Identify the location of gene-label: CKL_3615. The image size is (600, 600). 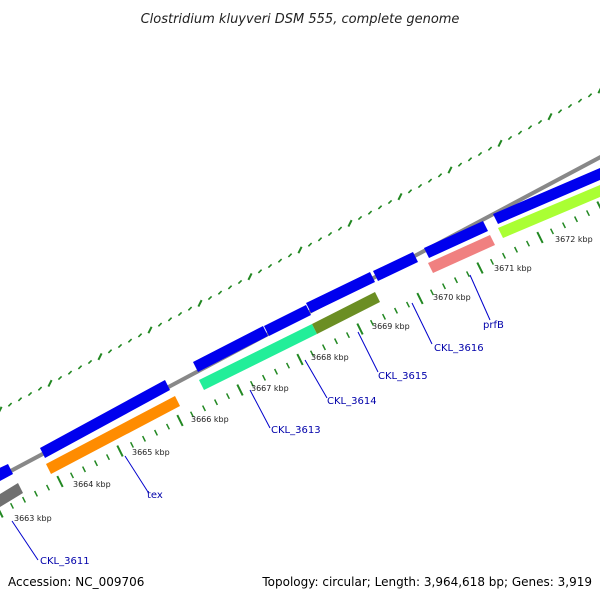
(403, 376).